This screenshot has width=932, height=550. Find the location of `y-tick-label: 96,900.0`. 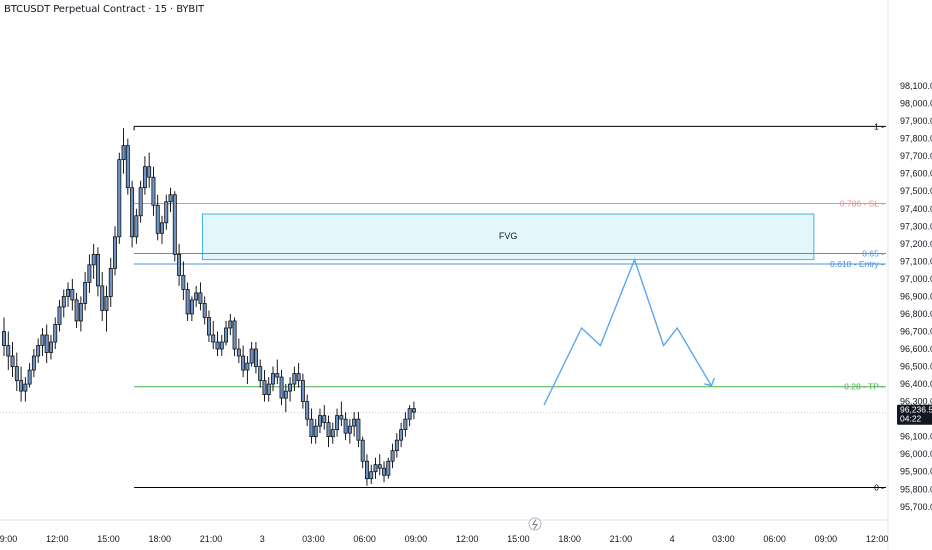

y-tick-label: 96,900.0 is located at coordinates (916, 296).